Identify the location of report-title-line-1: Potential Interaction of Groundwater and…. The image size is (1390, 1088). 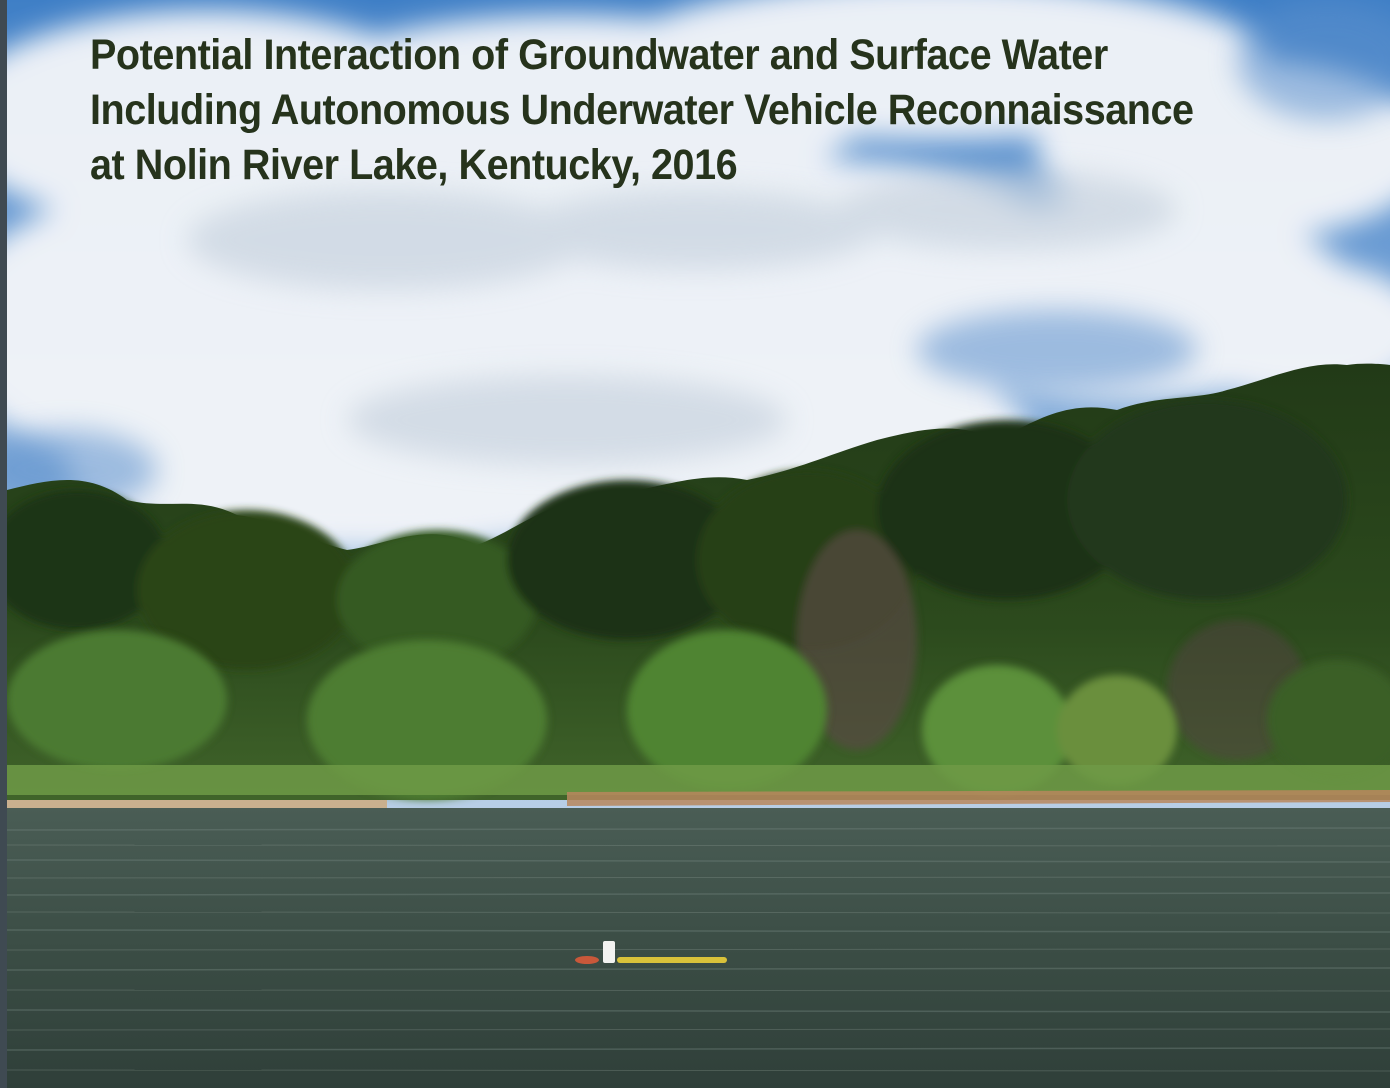
(599, 55).